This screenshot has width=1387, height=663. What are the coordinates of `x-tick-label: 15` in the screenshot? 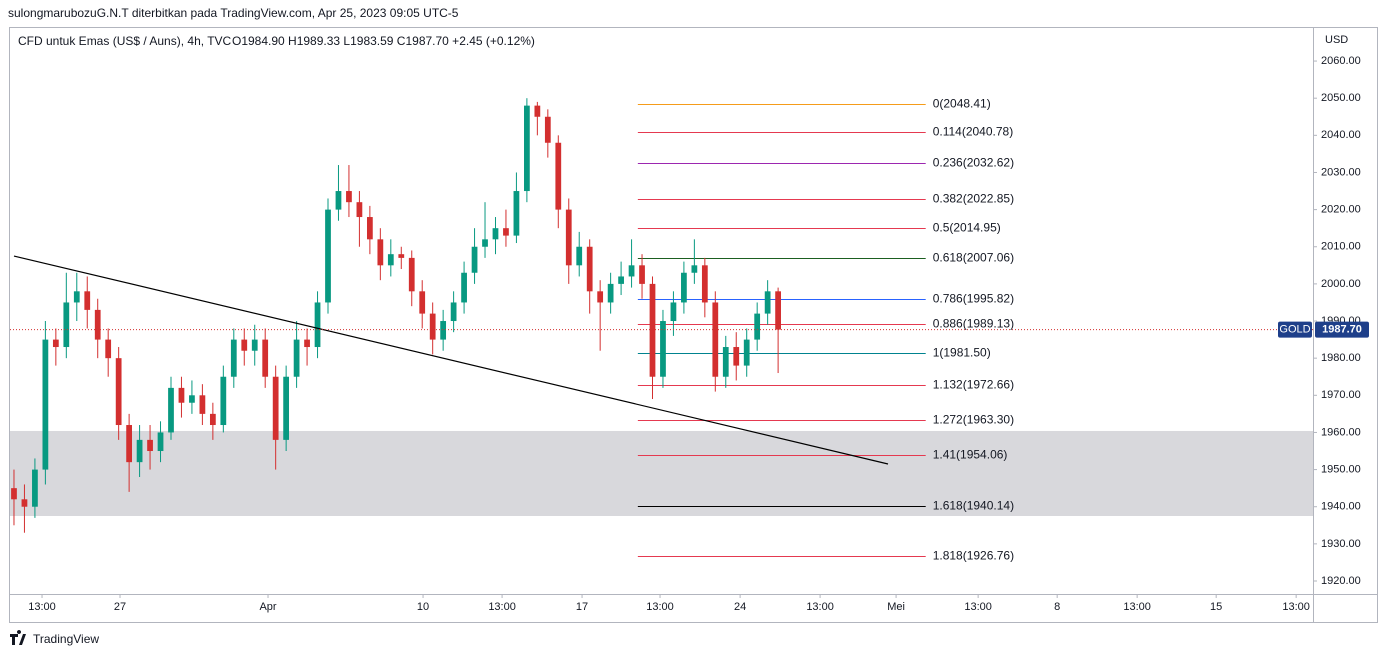 It's located at (1216, 607).